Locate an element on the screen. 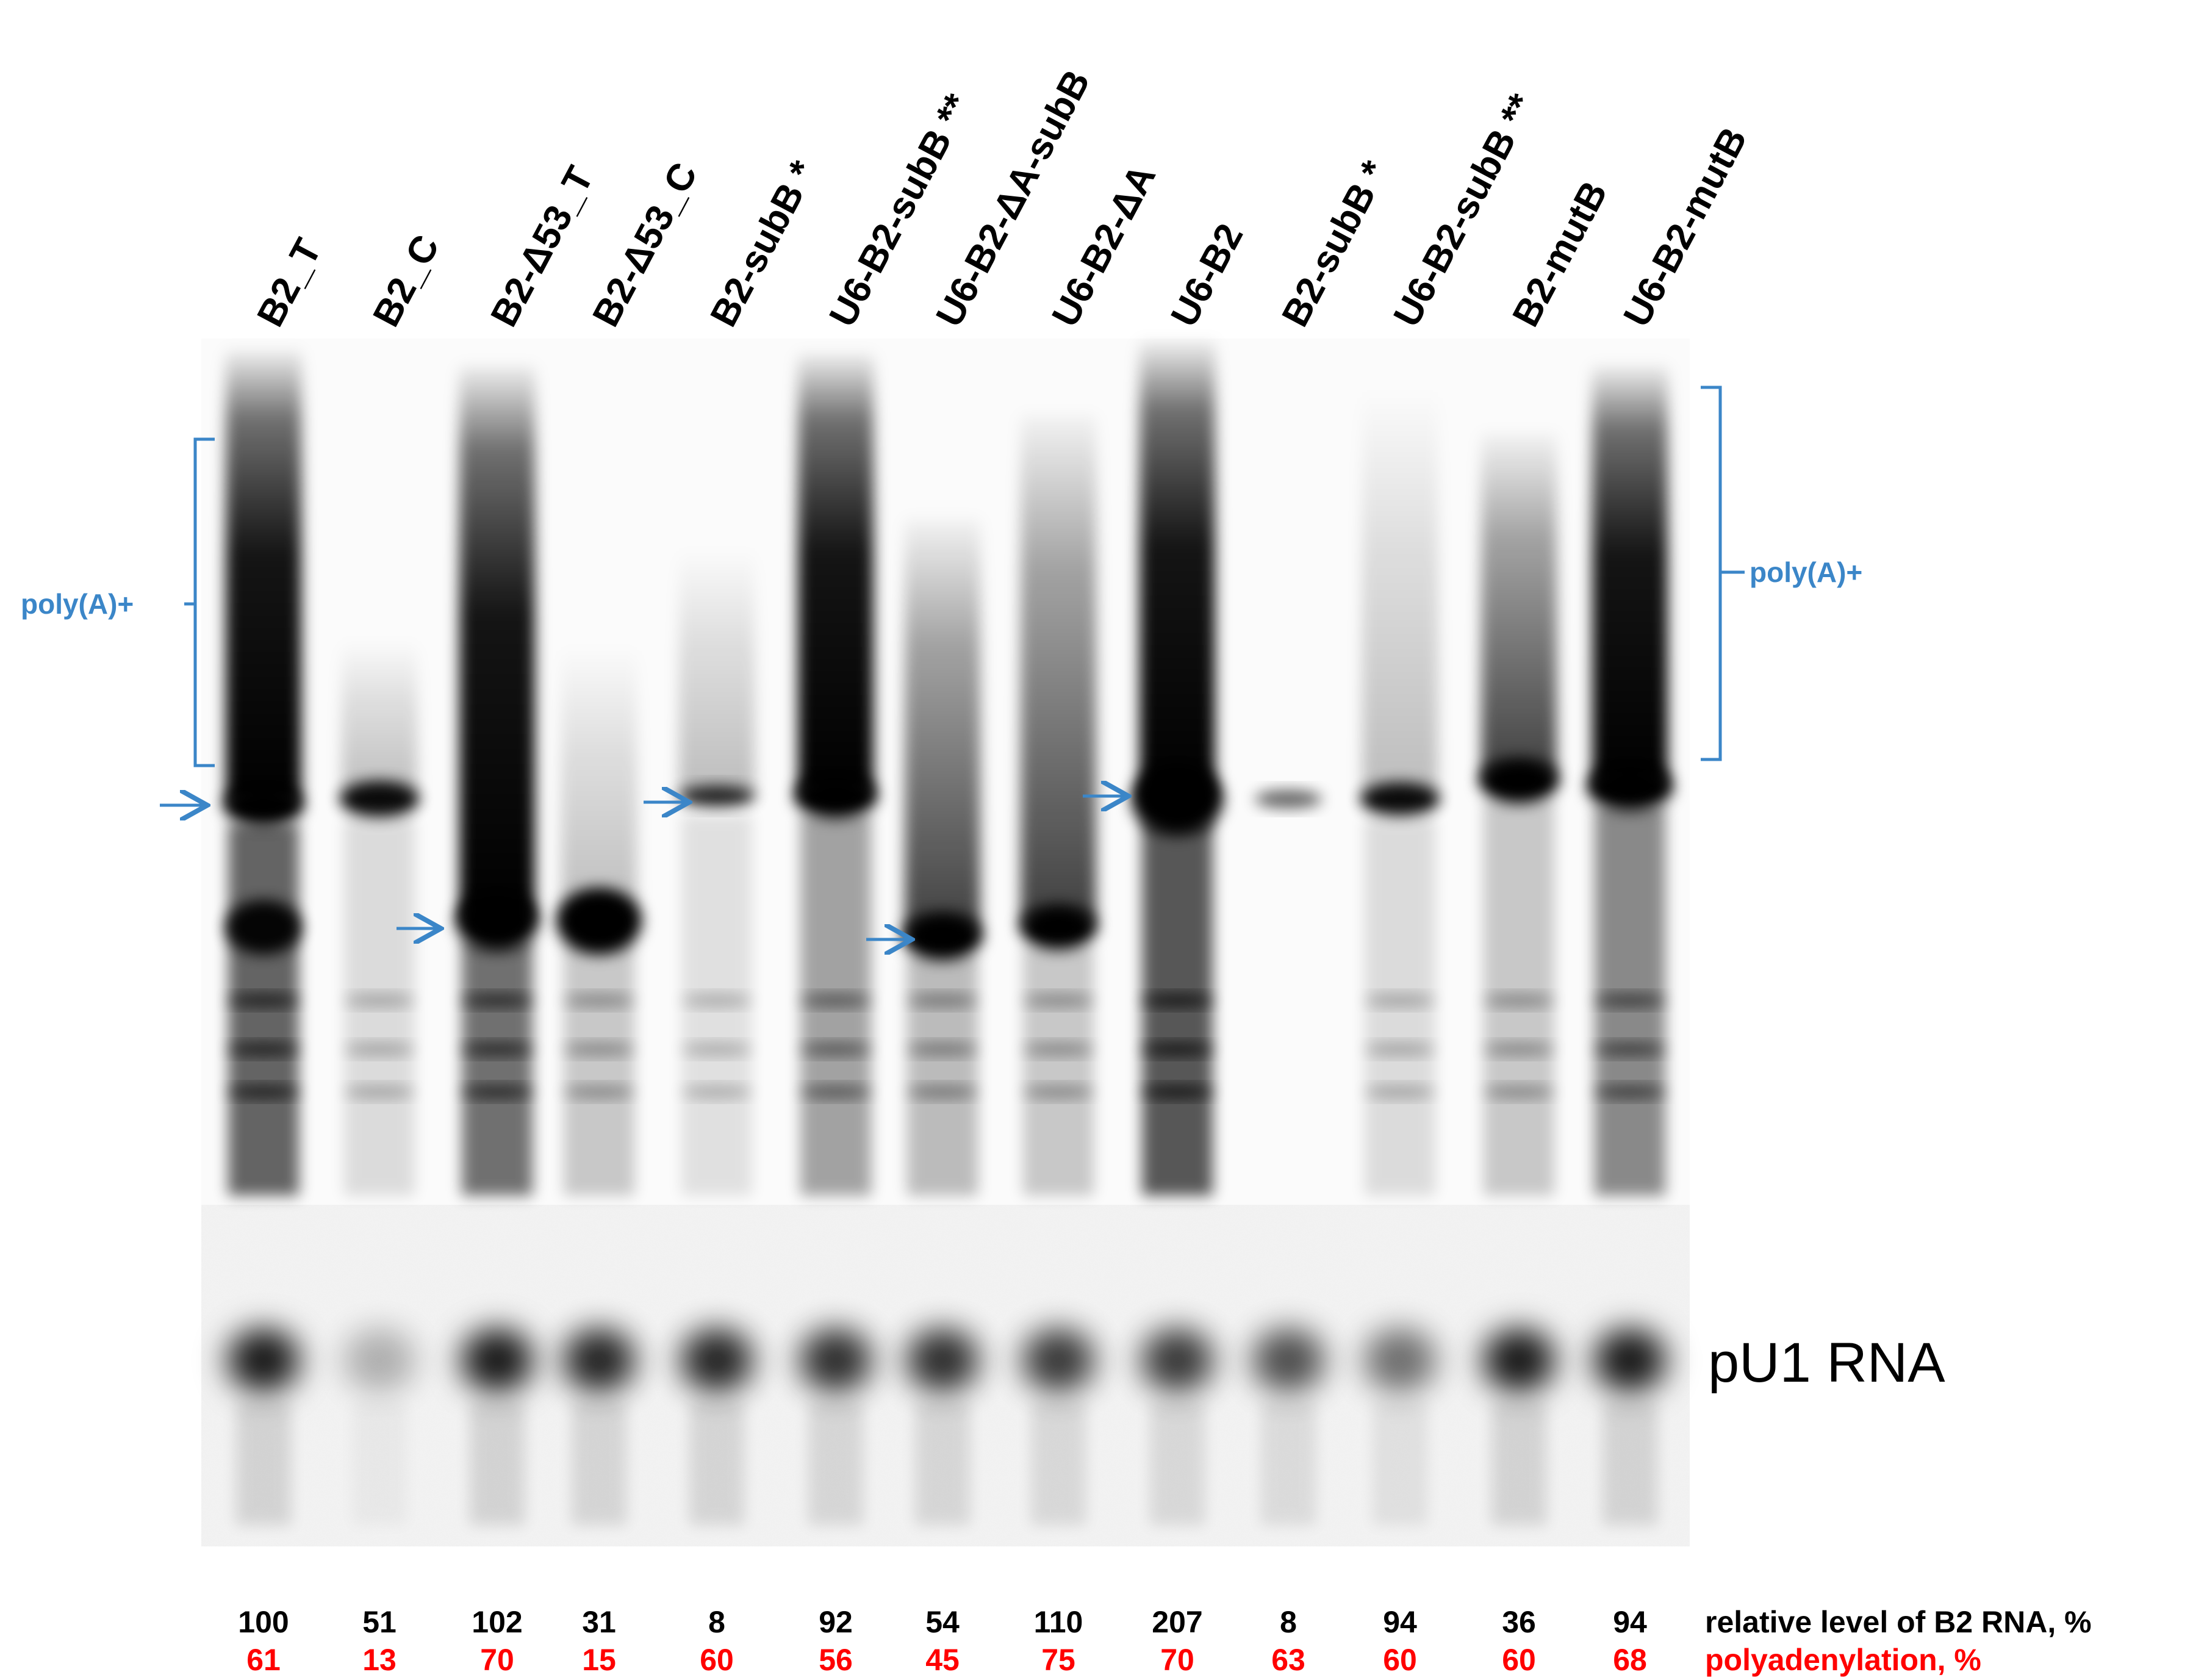  pu1-rna-label: pU1 RNA is located at coordinates (1826, 1363).